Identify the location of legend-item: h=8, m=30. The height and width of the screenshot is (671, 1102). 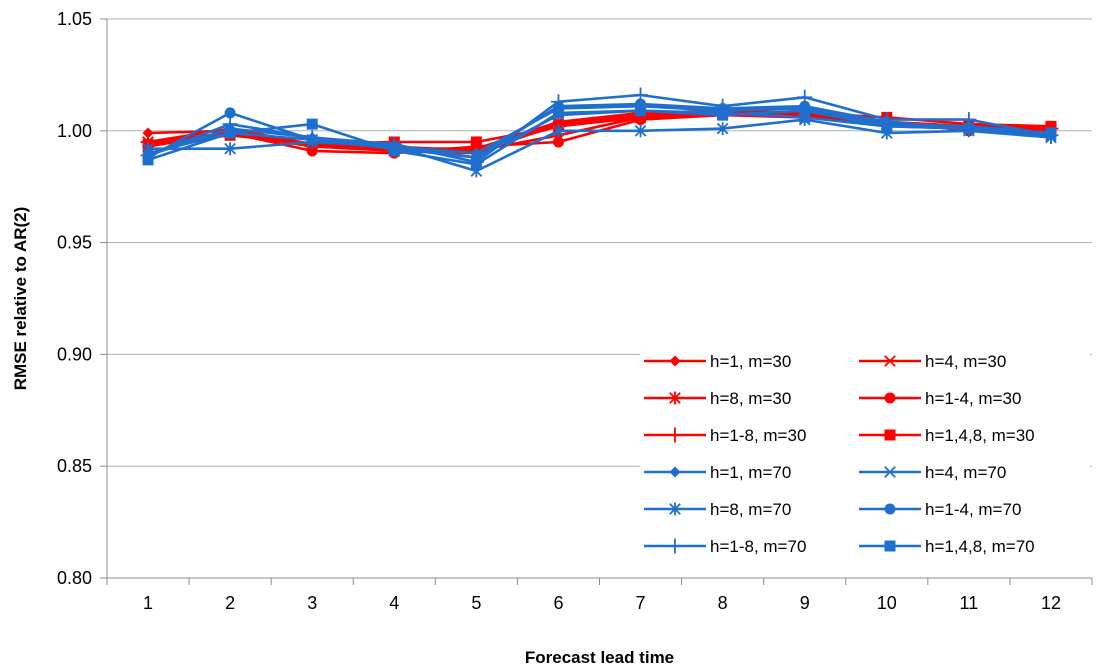
(717, 398).